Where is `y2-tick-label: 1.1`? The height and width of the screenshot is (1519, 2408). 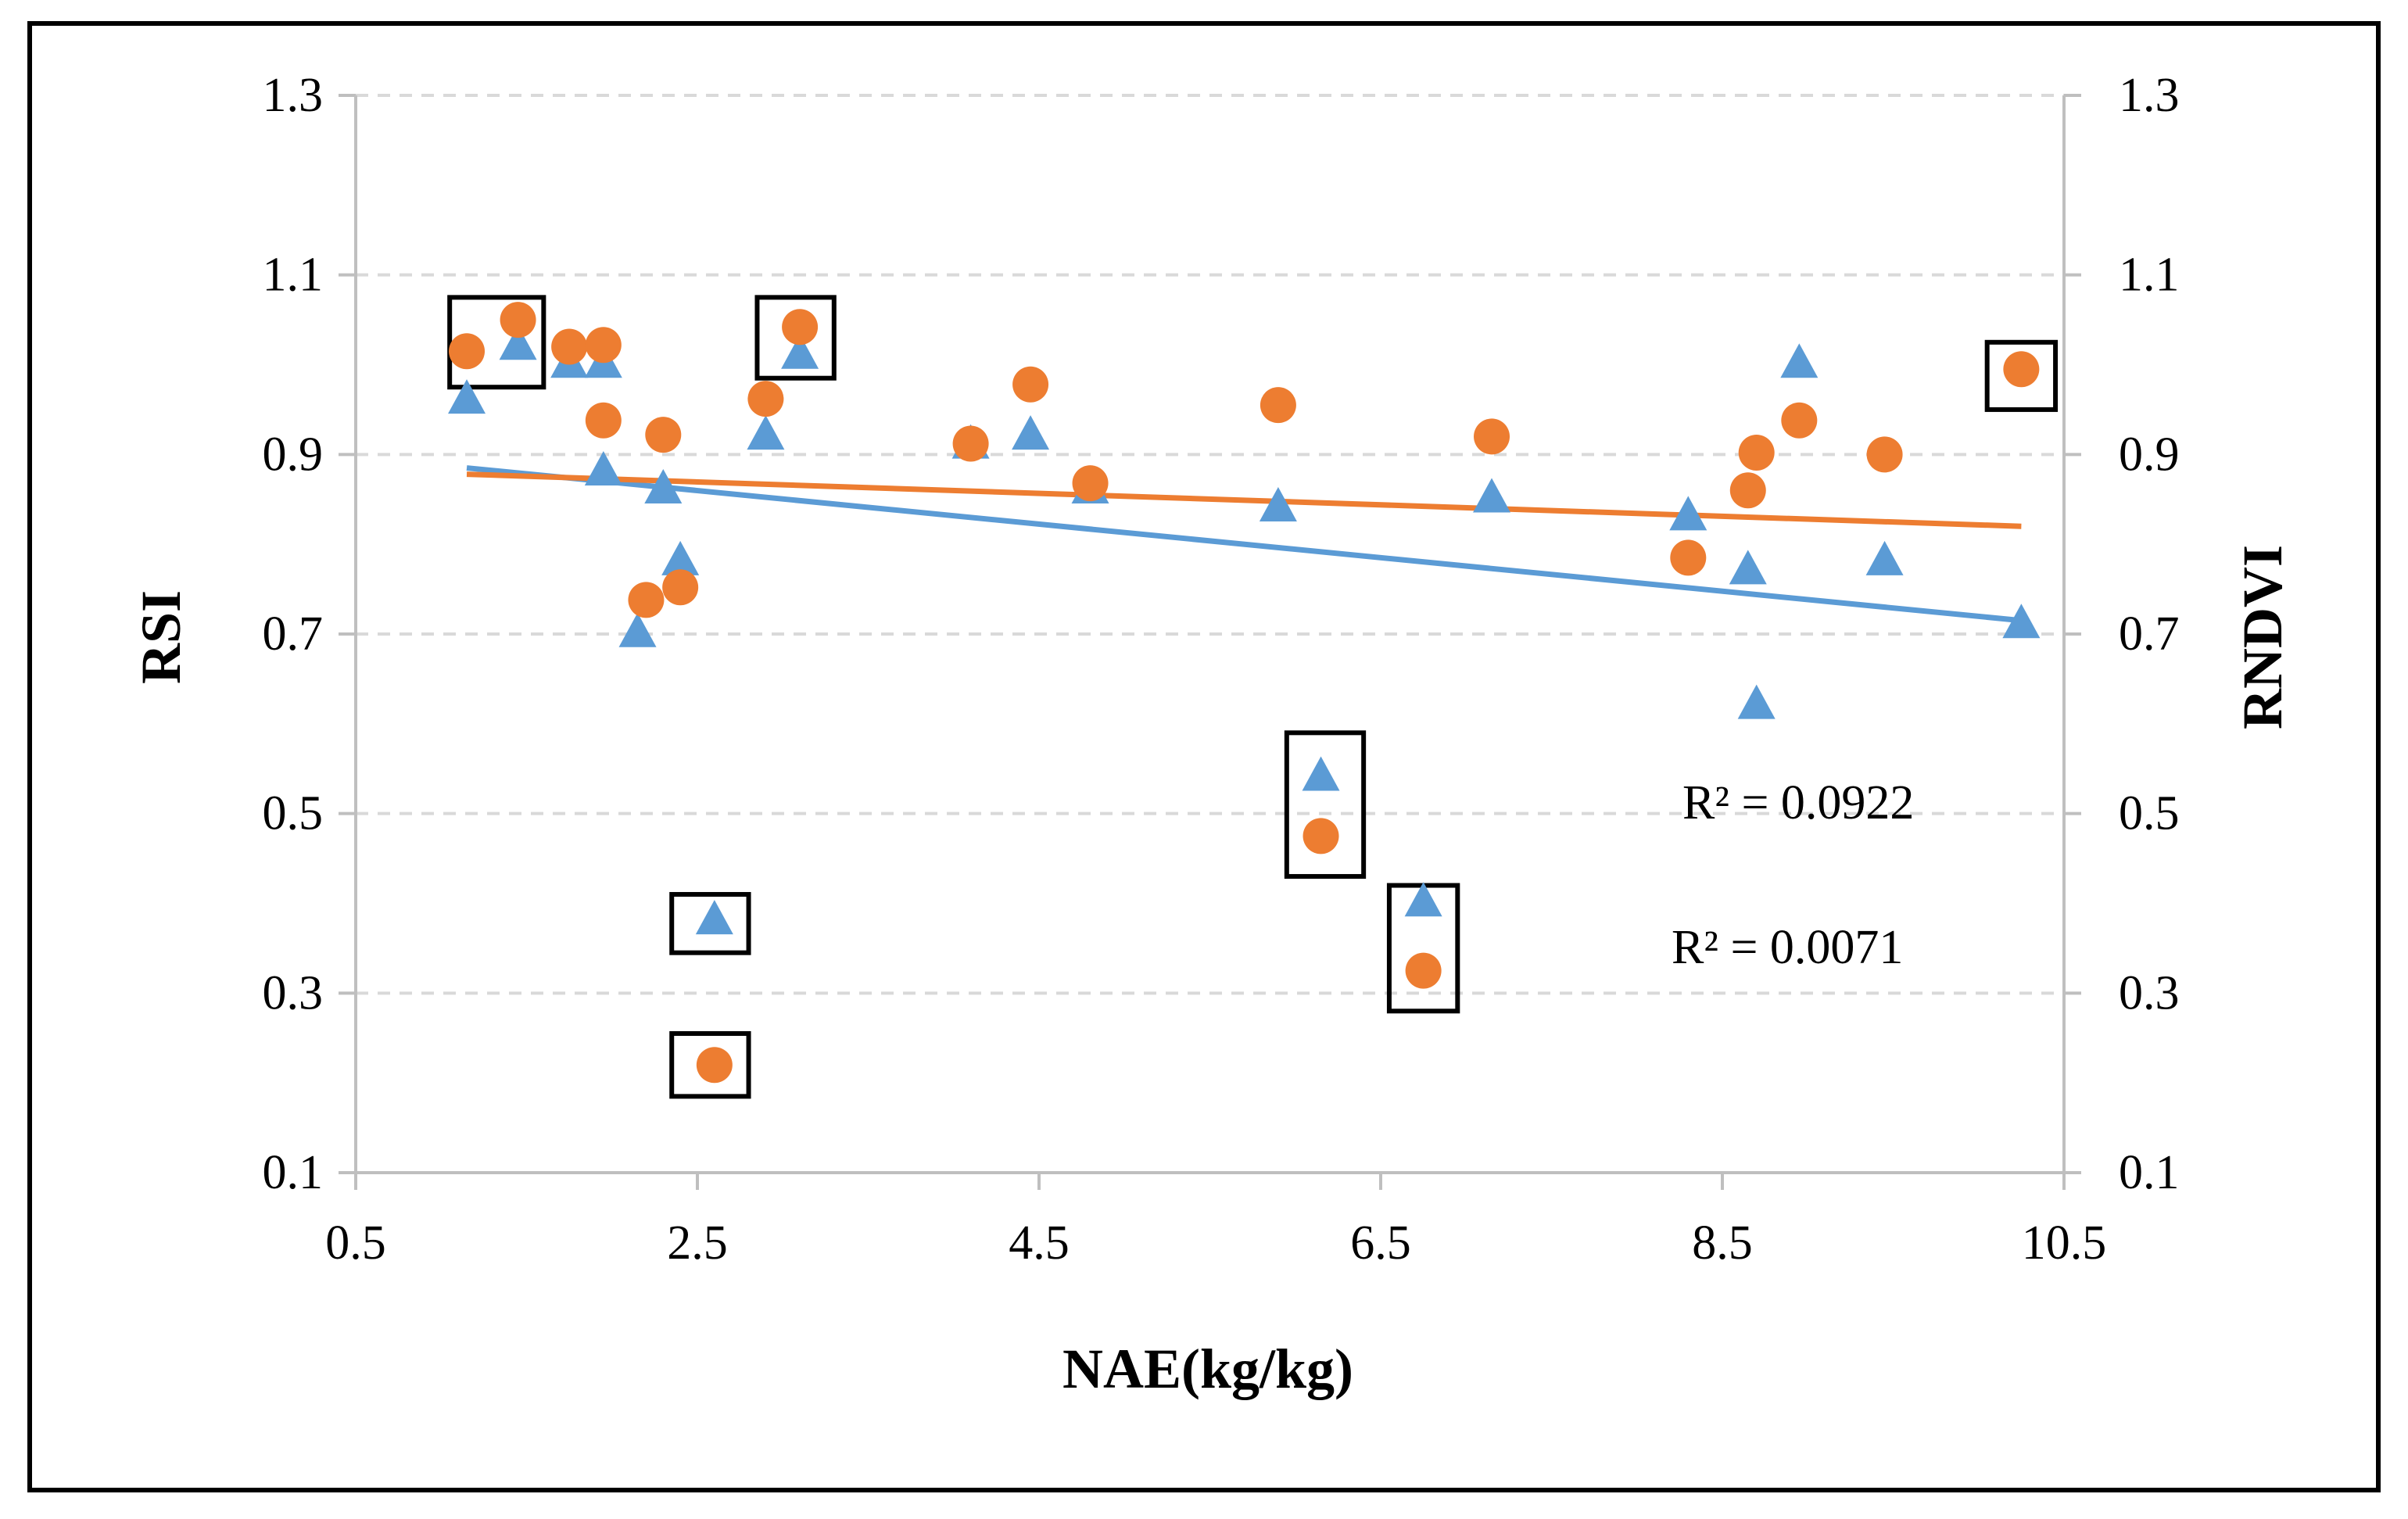
y2-tick-label: 1.1 is located at coordinates (2149, 275).